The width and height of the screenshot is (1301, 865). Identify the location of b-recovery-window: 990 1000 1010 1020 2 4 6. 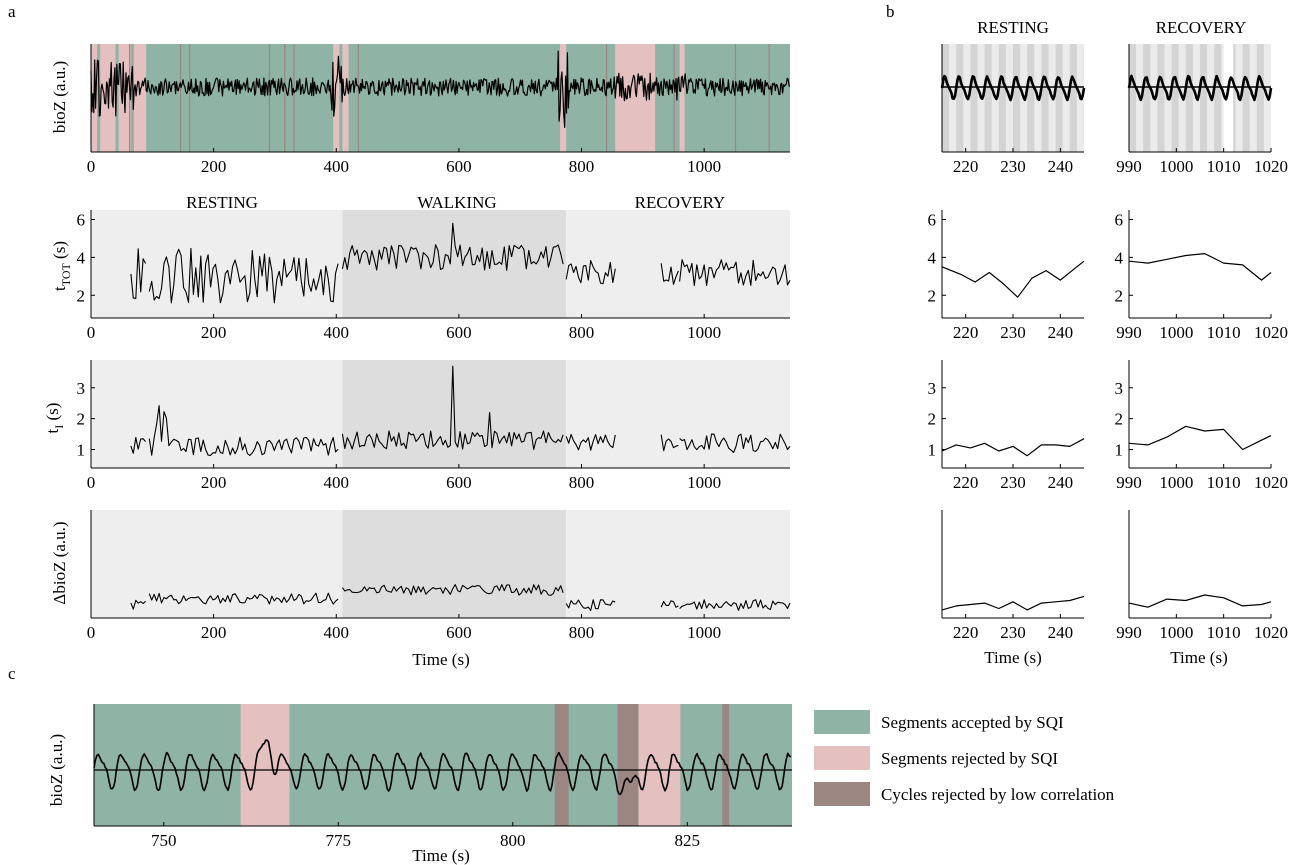
(1201, 276).